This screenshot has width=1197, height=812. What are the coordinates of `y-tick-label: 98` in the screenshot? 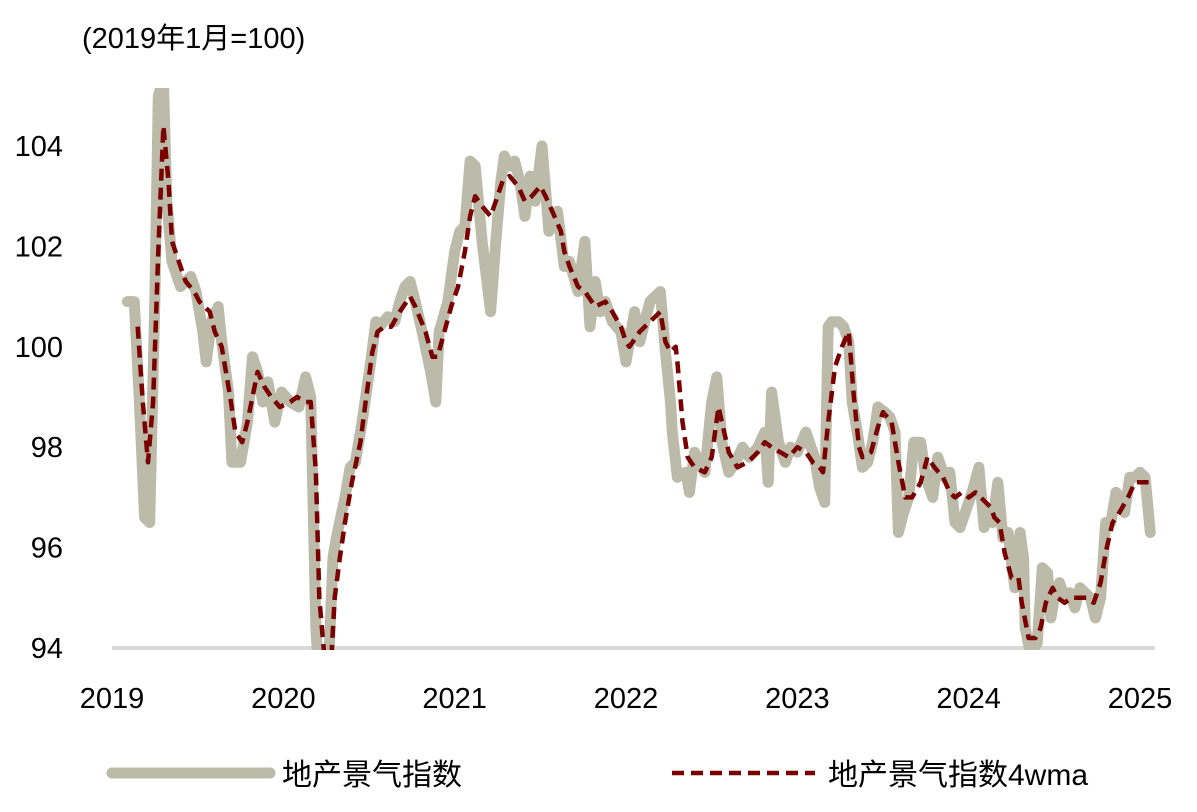 It's located at (47, 448).